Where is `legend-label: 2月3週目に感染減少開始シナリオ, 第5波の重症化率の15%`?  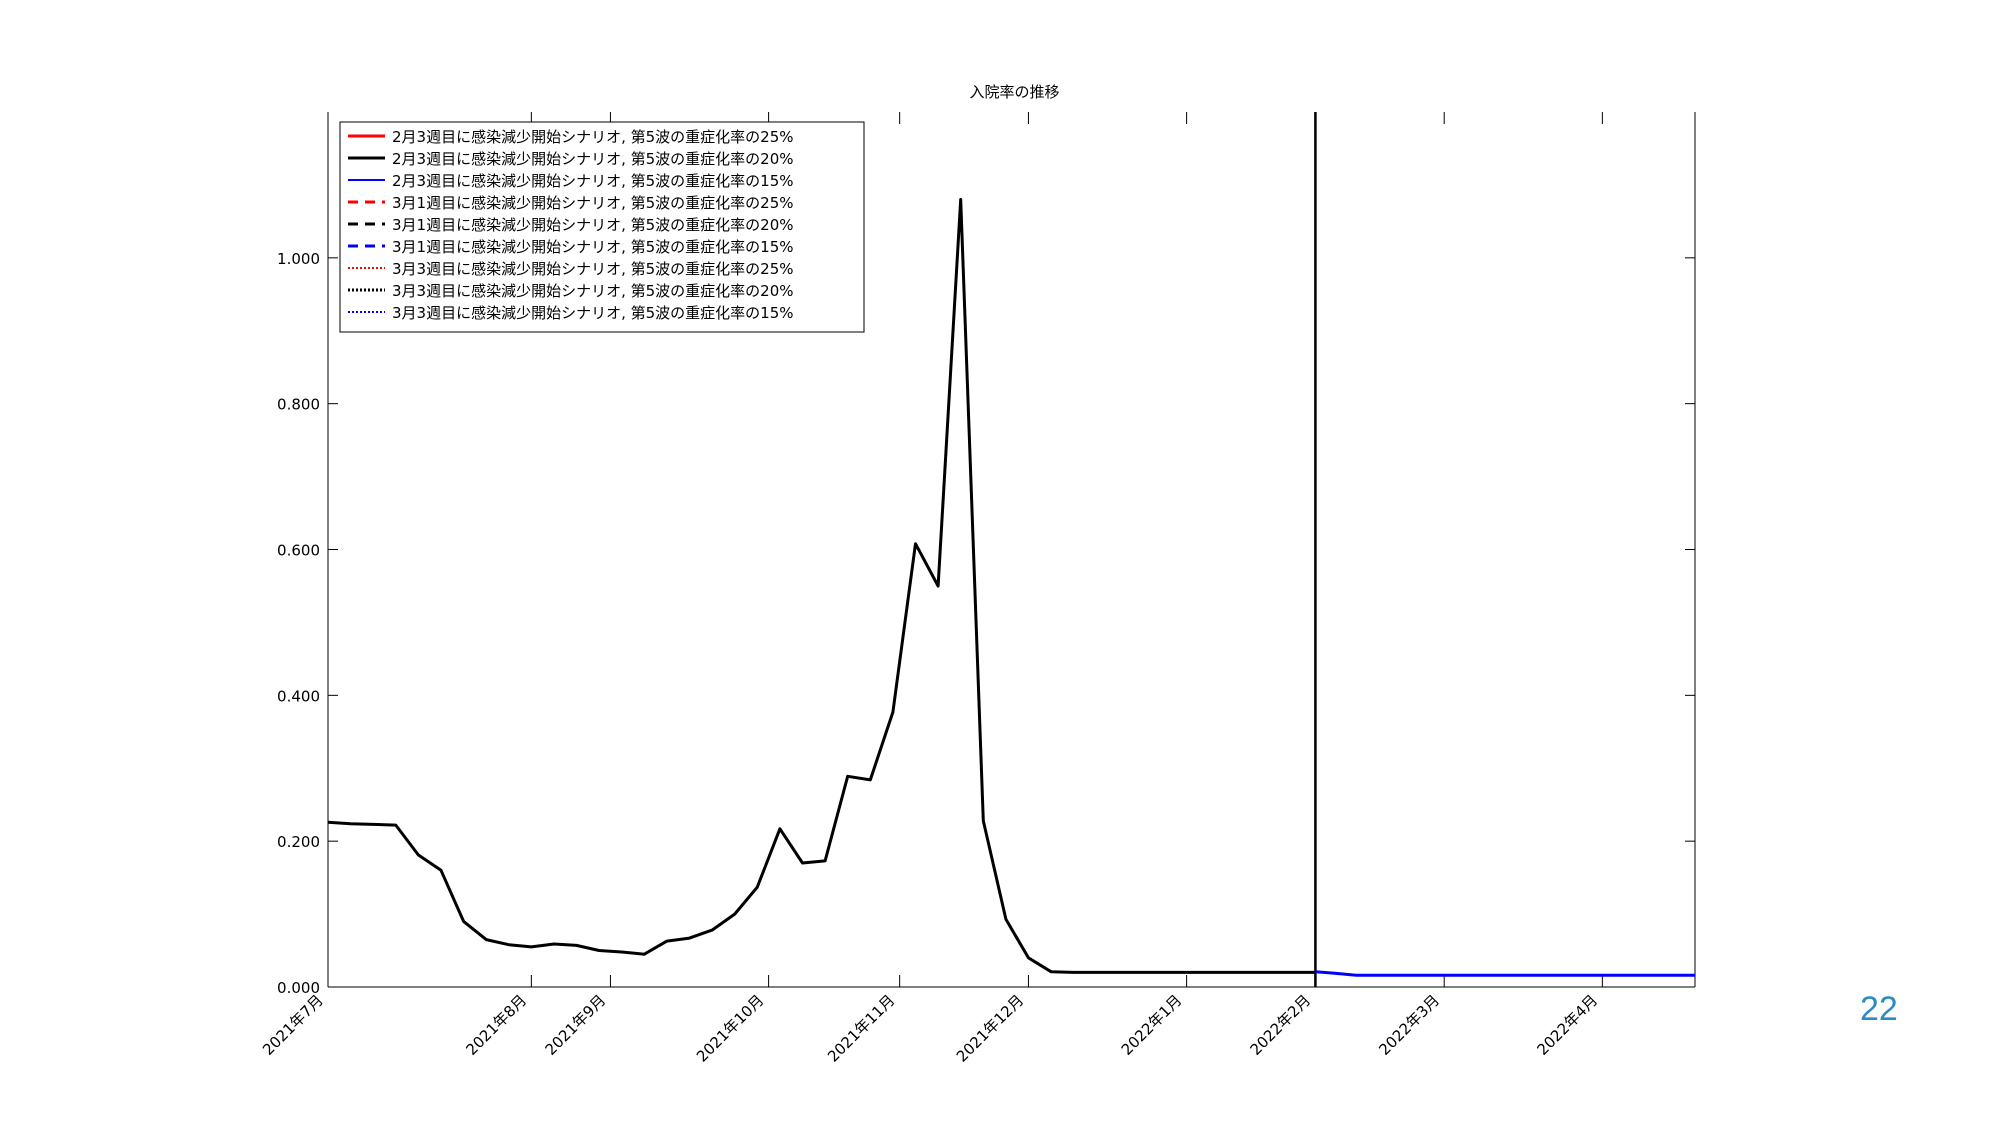
legend-label: 2月3週目に感染減少開始シナリオ, 第5波の重症化率の15% is located at coordinates (593, 181).